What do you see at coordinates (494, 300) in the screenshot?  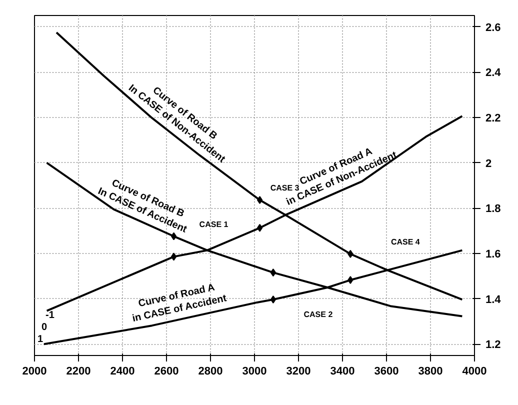 I see `y-tick-label: 1.4` at bounding box center [494, 300].